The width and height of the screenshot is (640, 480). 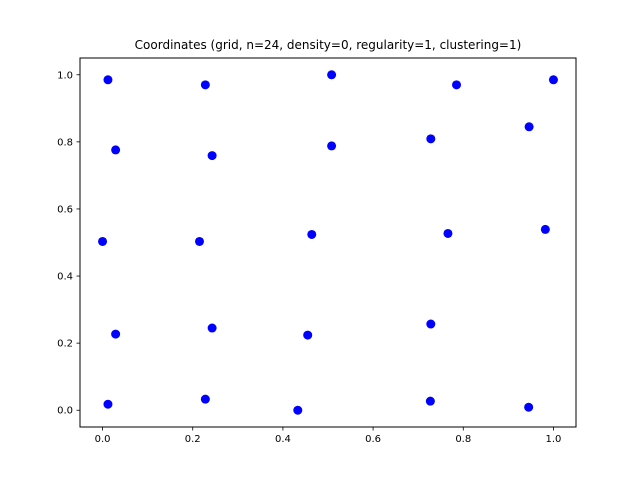 What do you see at coordinates (103, 439) in the screenshot?
I see `x-tick-label: 0.0` at bounding box center [103, 439].